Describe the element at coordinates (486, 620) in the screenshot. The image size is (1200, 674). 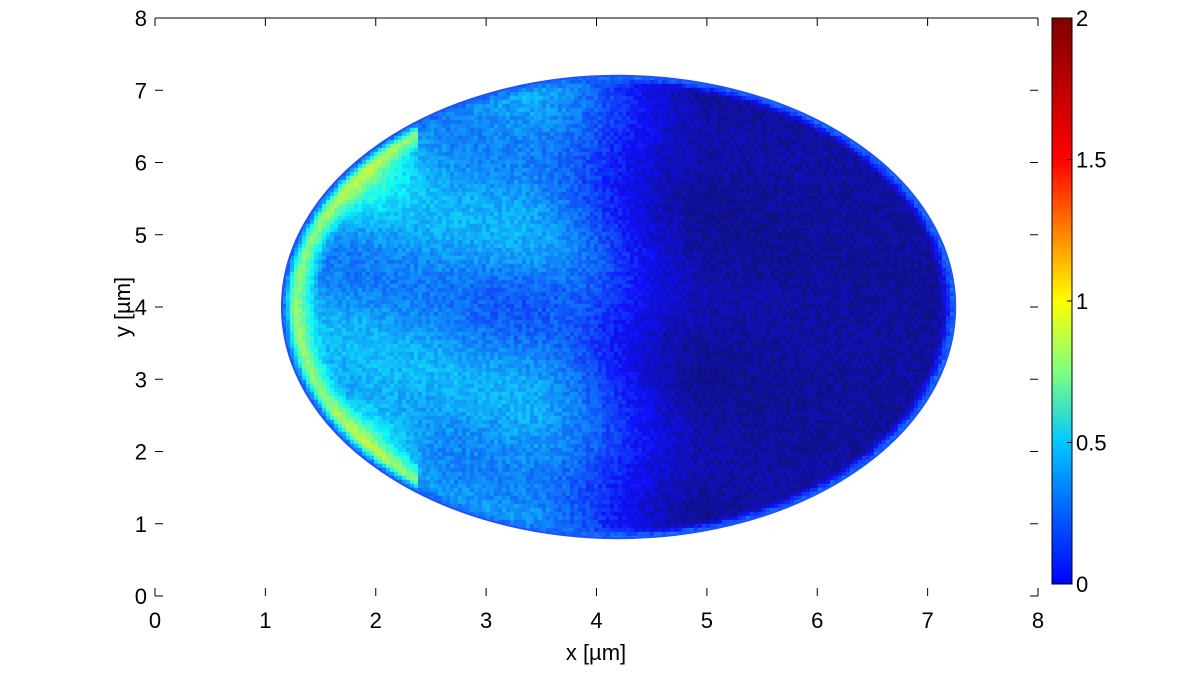
I see `x-tick-label: 3` at that location.